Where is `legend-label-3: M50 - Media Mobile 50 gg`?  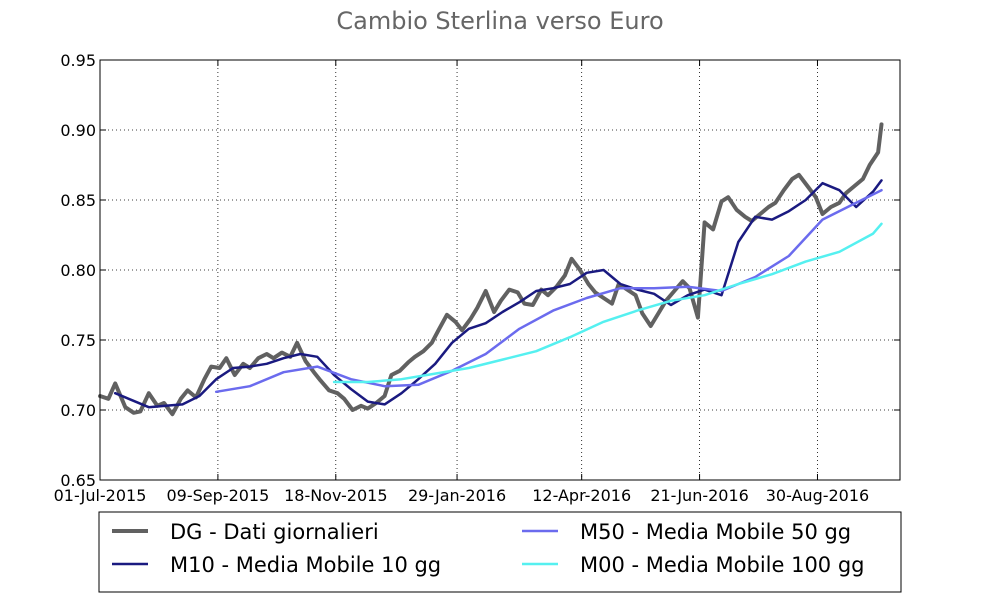
legend-label-3: M50 - Media Mobile 50 gg is located at coordinates (715, 532).